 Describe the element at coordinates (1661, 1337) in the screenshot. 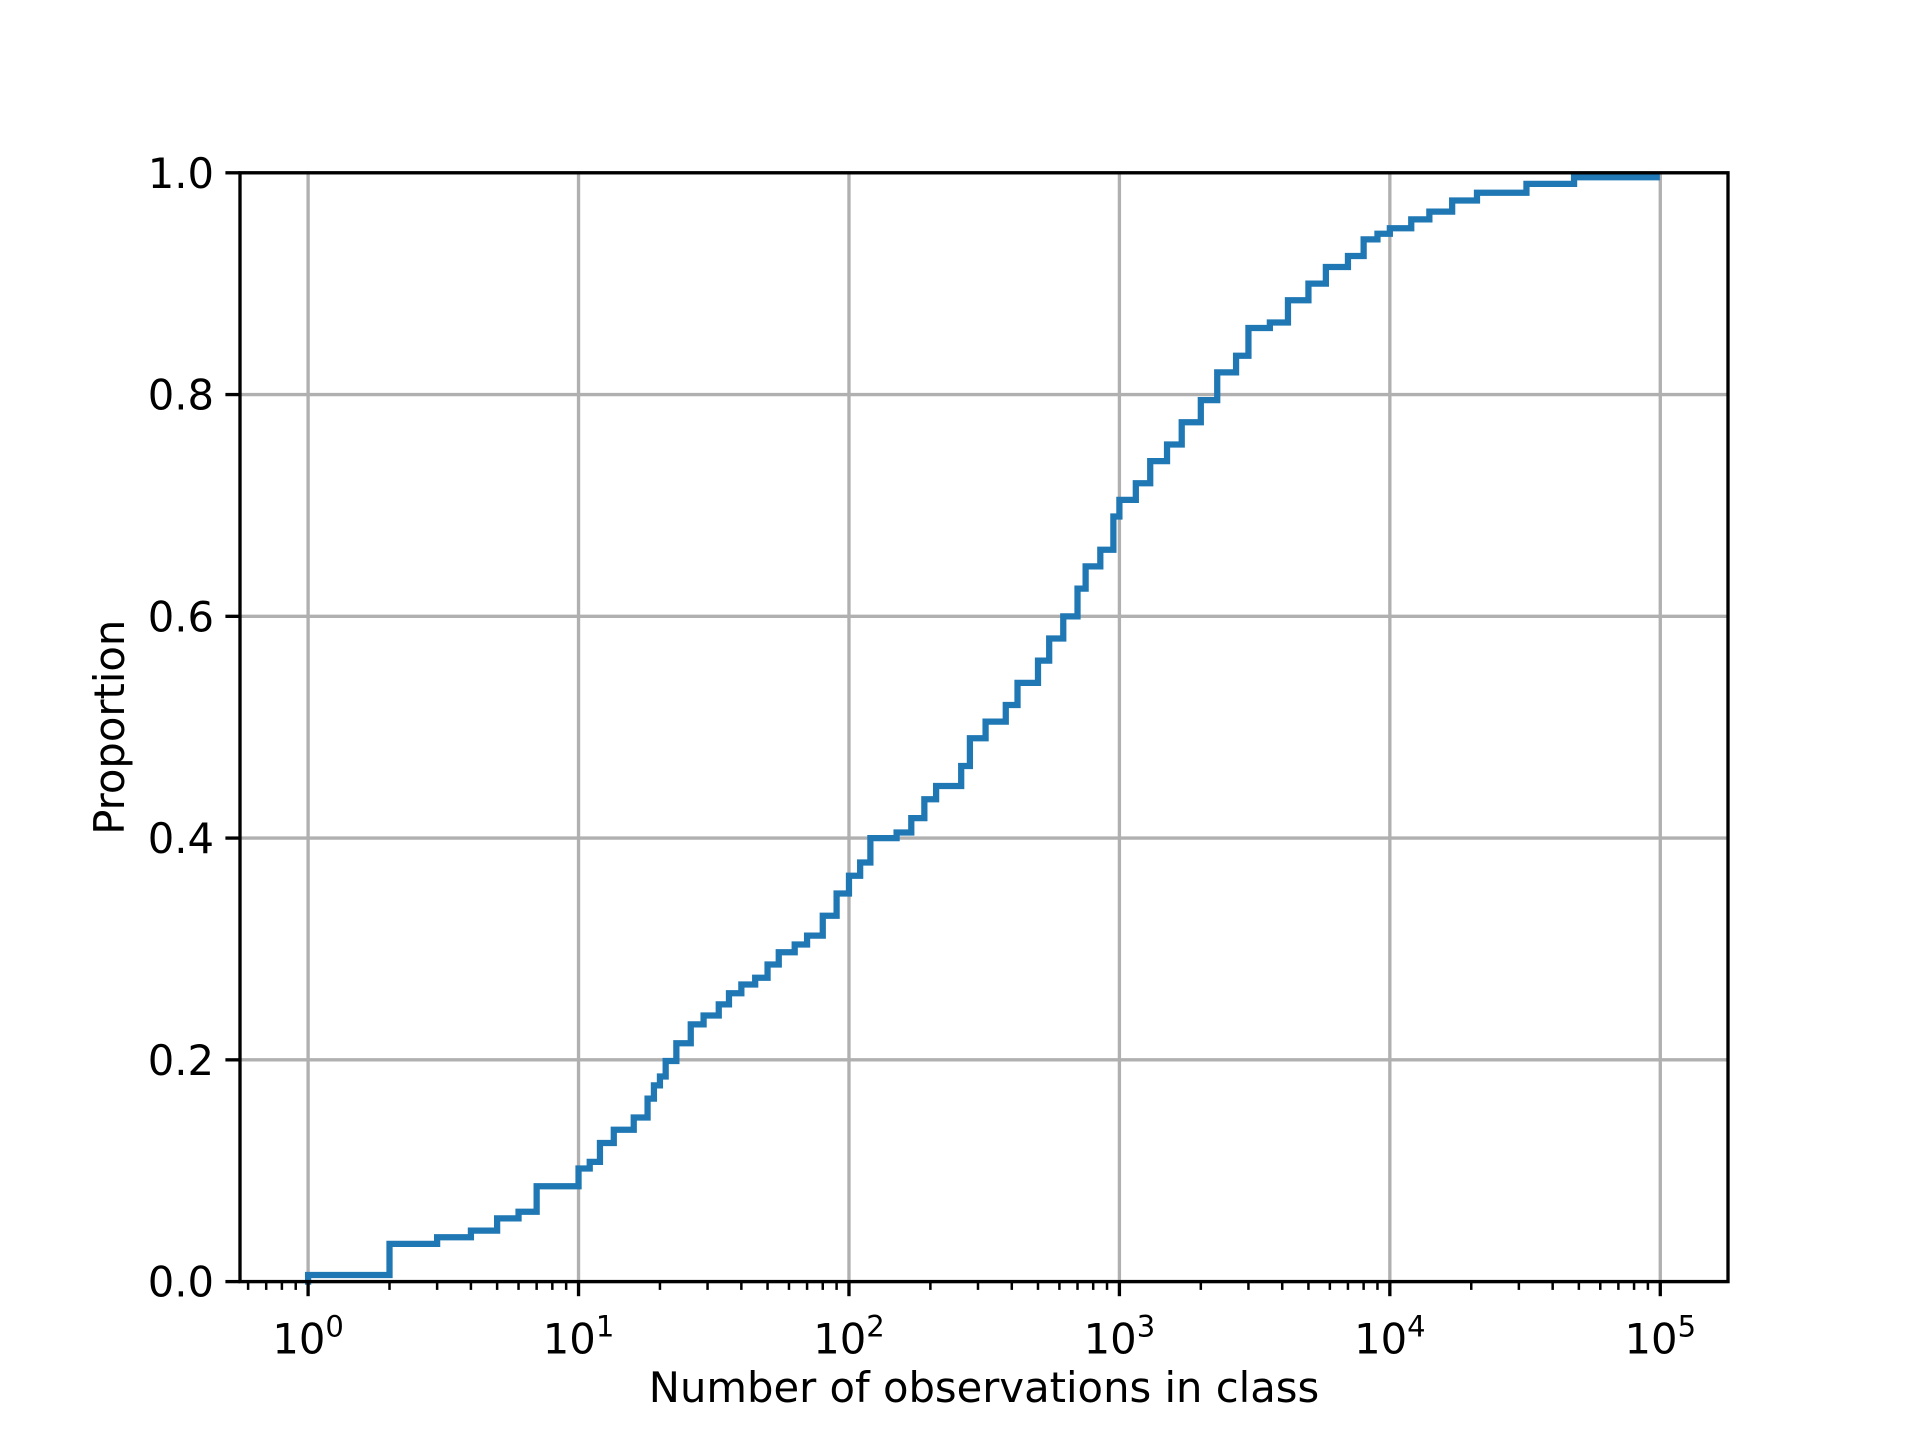

I see `x-tick-label: 10⁵` at that location.